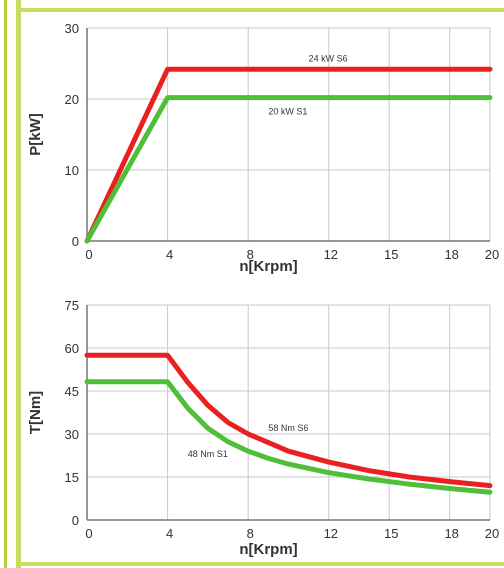 This screenshot has height=568, width=504. Describe the element at coordinates (451, 254) in the screenshot. I see `power-x-tick-label: 18` at that location.